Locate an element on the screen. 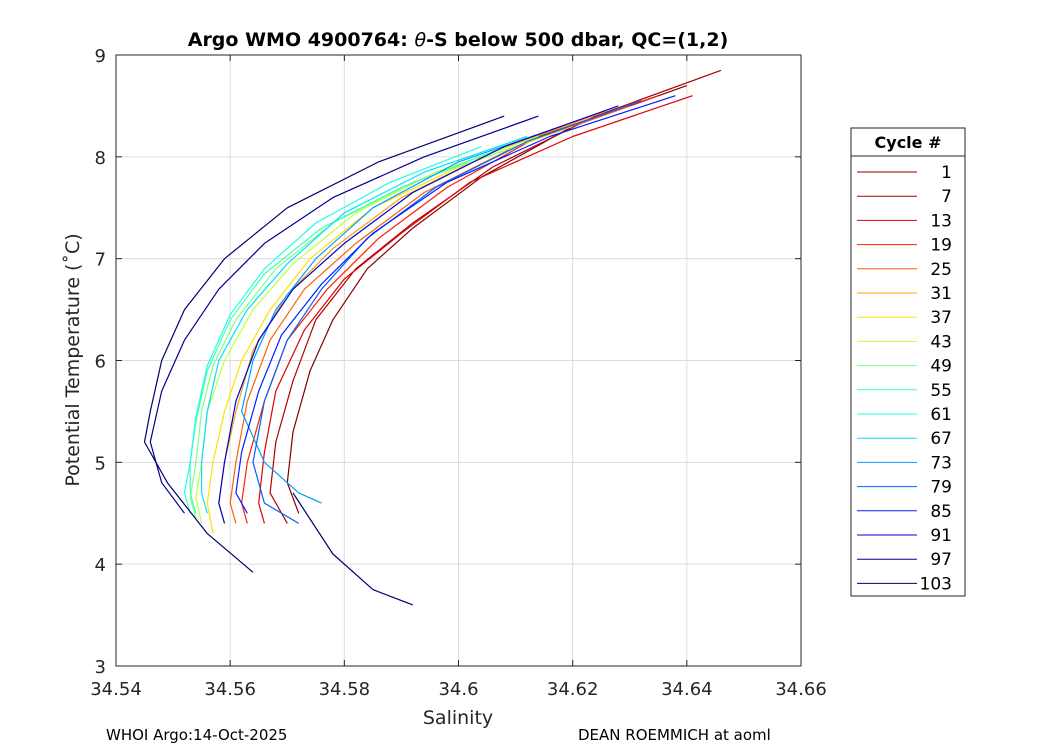  series-line-cycle-103b is located at coordinates (353, 549).